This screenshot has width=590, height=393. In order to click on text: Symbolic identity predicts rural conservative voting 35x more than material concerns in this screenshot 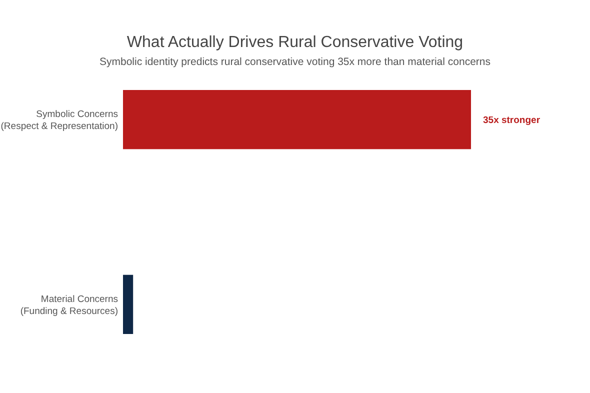, I will do `click(295, 62)`.